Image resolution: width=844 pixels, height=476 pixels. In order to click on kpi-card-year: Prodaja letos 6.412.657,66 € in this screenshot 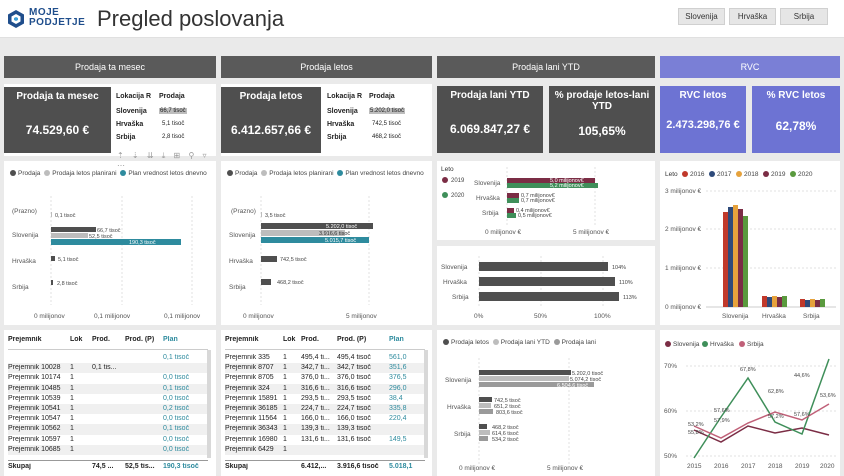, I will do `click(271, 120)`.